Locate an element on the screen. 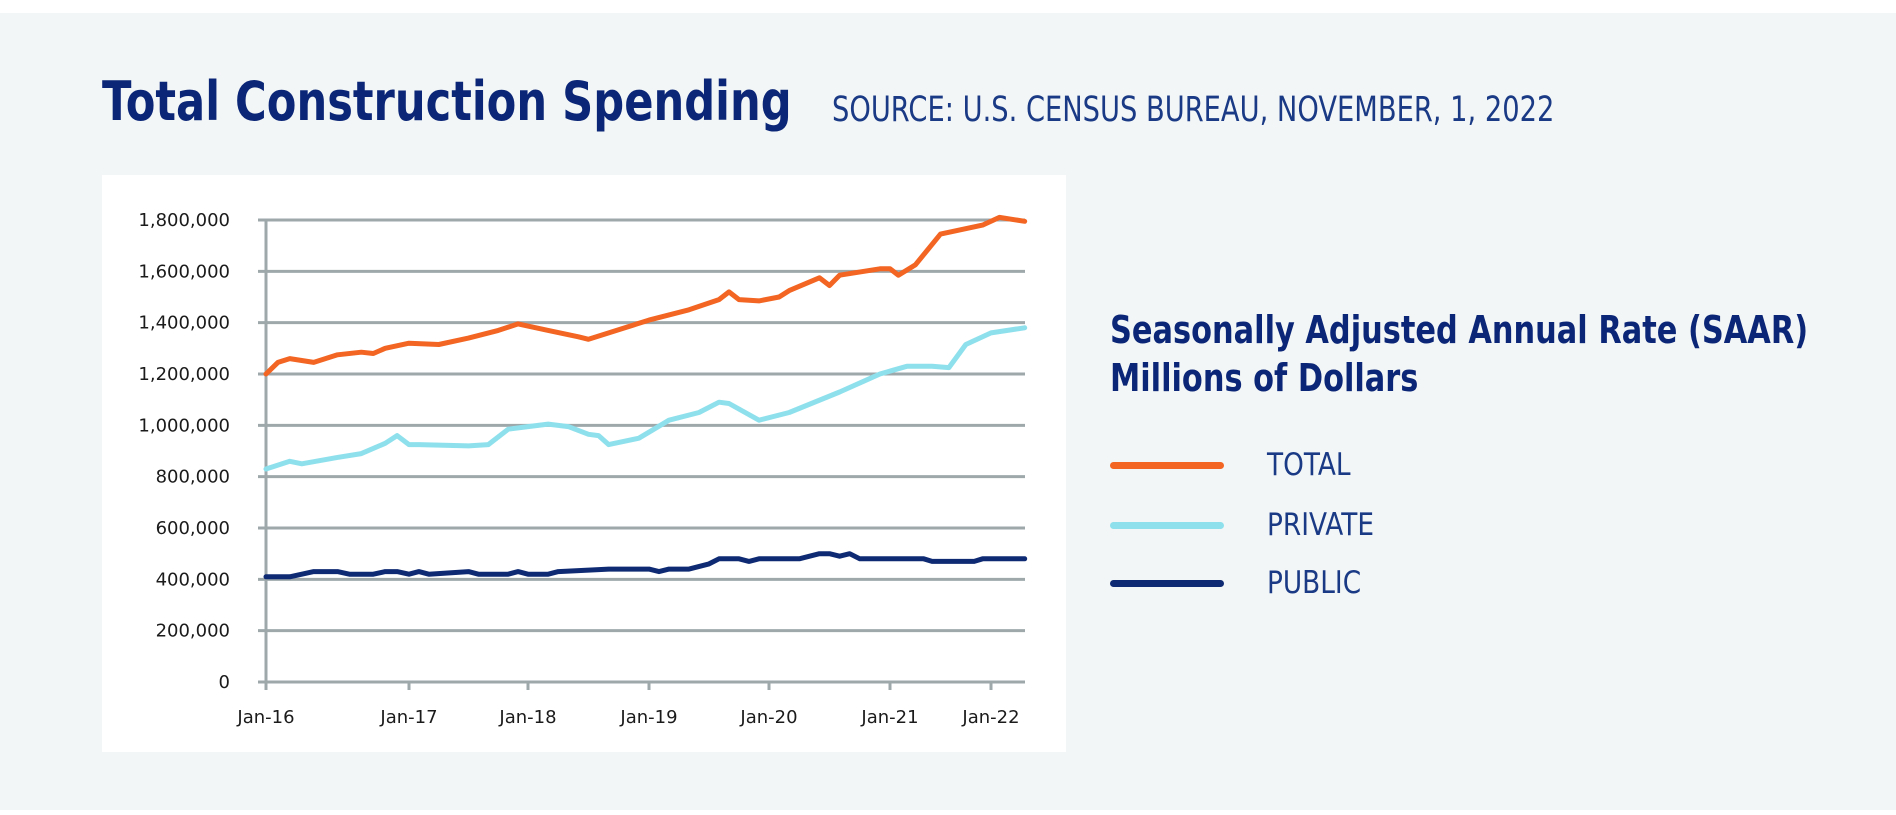 The width and height of the screenshot is (1896, 815). y-tick-label: 1,800,000 is located at coordinates (184, 220).